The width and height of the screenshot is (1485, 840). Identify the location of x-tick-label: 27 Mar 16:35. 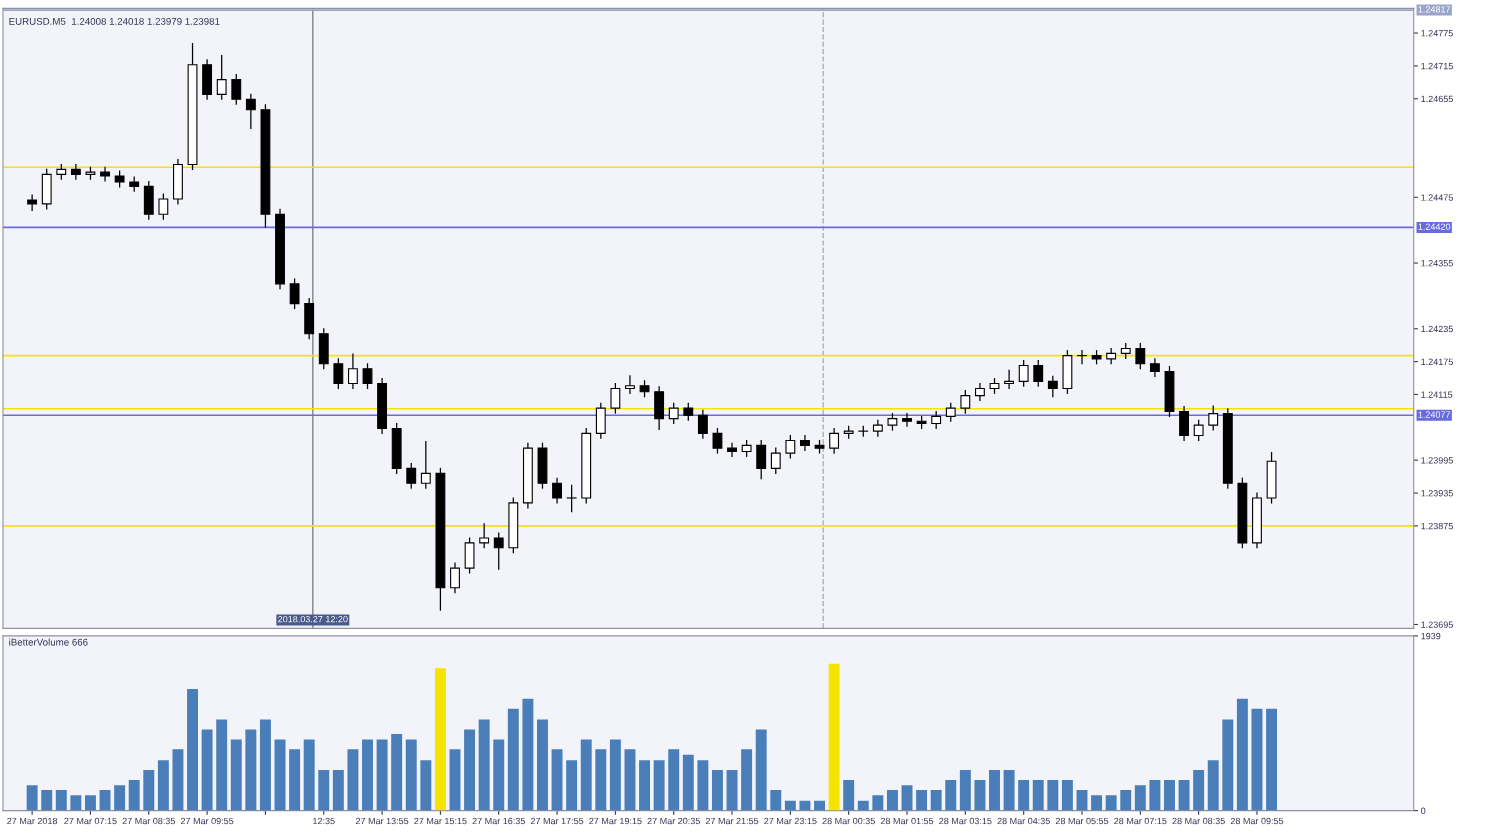
(498, 821).